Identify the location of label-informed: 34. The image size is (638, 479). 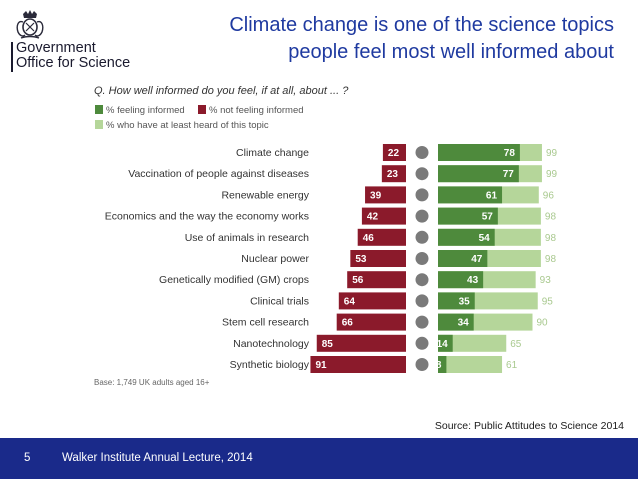
(464, 323).